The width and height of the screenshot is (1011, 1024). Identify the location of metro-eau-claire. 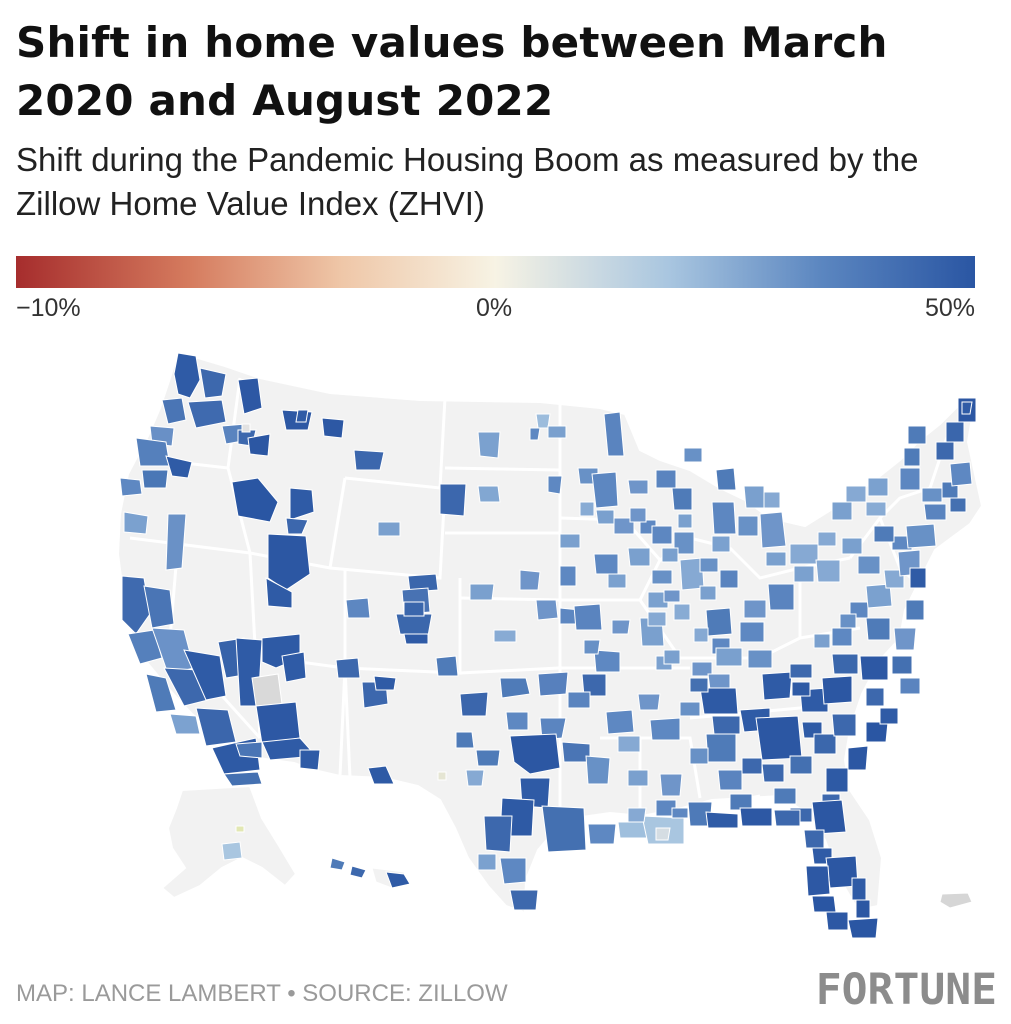
(638, 487).